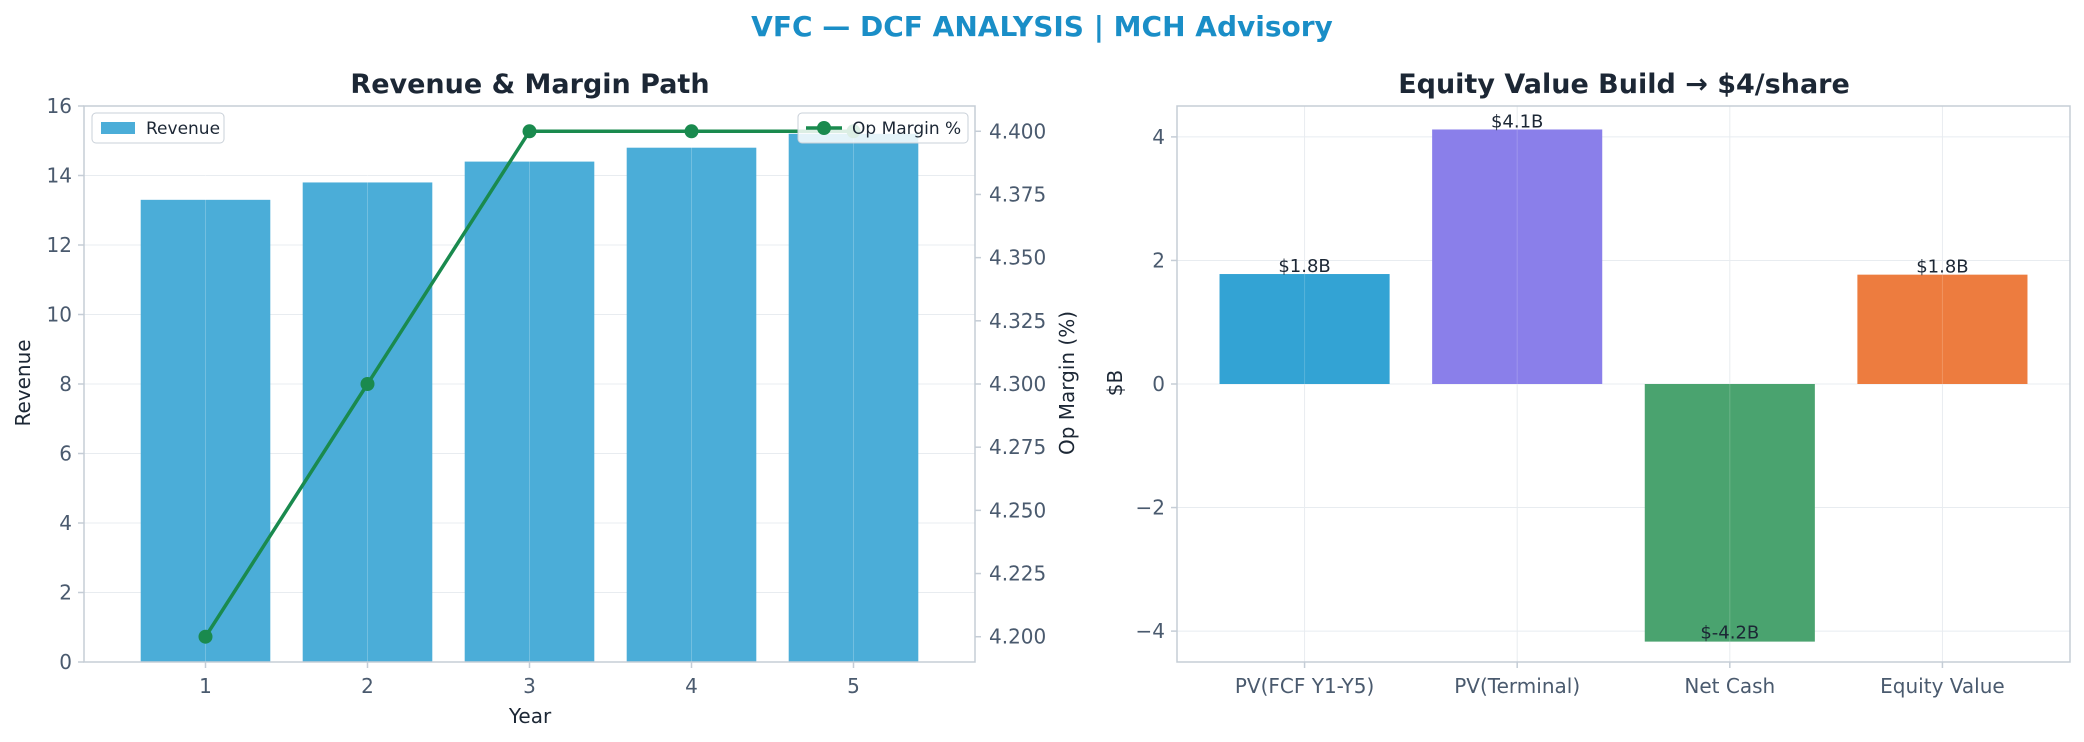 This screenshot has height=742, width=2084. I want to click on chart1-y2tick-label: 4.325, so click(1017, 321).